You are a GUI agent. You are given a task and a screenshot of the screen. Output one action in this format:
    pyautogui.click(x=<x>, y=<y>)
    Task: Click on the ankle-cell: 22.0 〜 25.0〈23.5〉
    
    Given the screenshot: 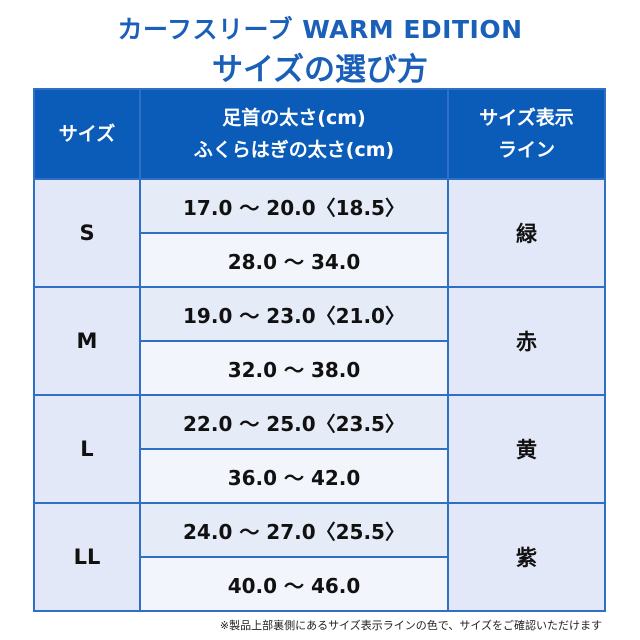 What is the action you would take?
    pyautogui.click(x=294, y=422)
    